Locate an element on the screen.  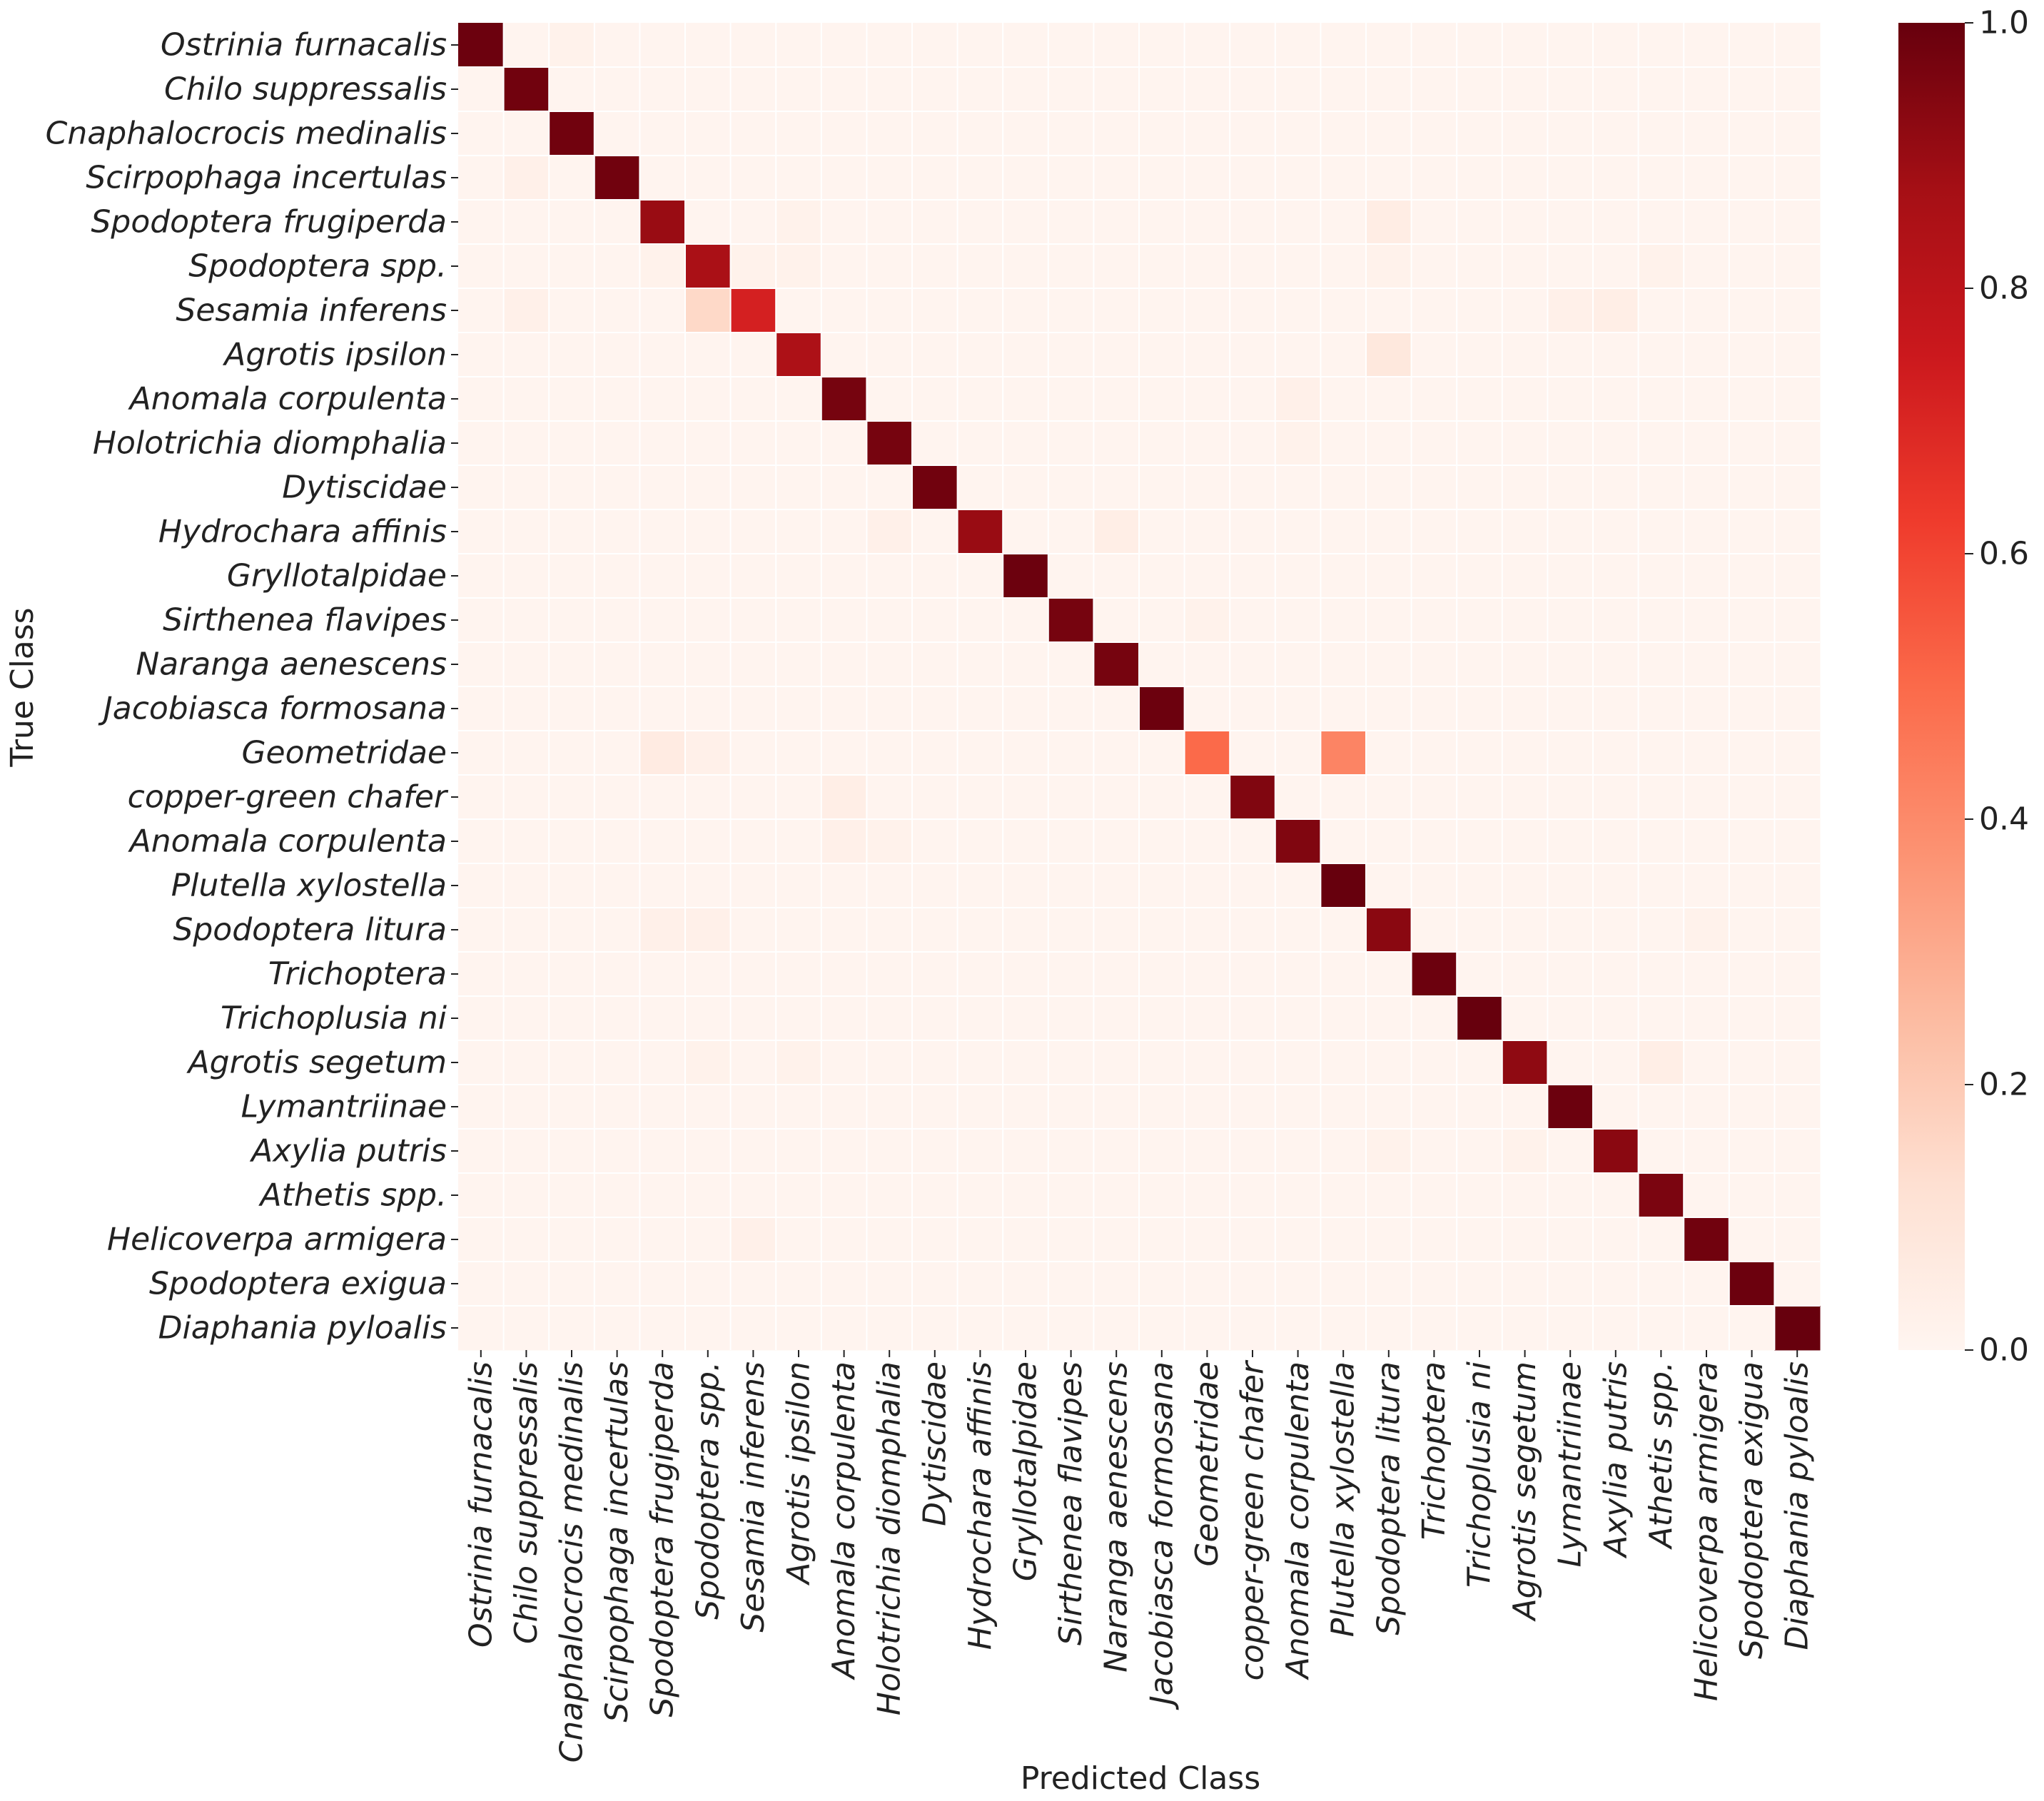
colorbar-tick-label: 0.8 is located at coordinates (2004, 289).